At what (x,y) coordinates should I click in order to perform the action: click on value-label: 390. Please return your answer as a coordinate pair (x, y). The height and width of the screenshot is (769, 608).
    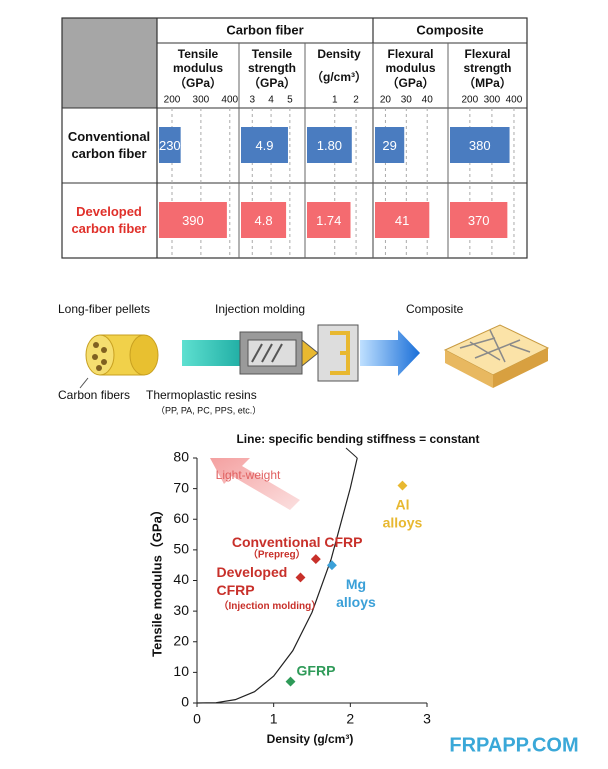
    Looking at the image, I should click on (193, 220).